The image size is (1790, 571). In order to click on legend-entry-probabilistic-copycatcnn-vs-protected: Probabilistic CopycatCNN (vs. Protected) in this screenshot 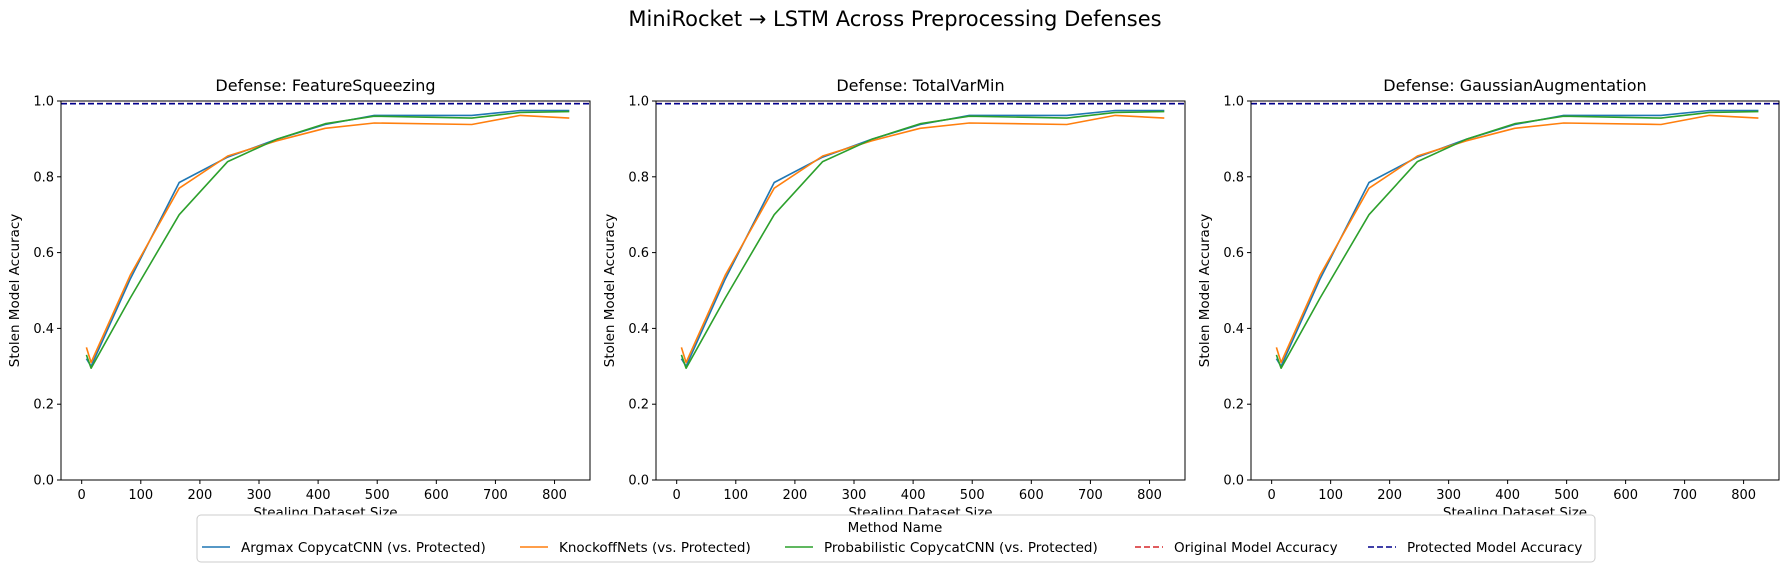, I will do `click(941, 548)`.